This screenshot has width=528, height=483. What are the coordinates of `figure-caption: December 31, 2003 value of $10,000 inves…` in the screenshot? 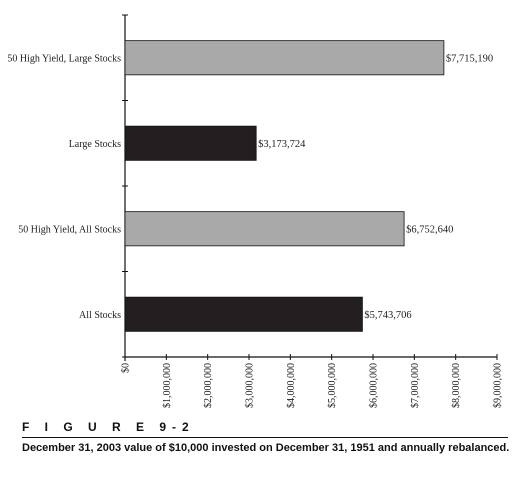 It's located at (266, 448).